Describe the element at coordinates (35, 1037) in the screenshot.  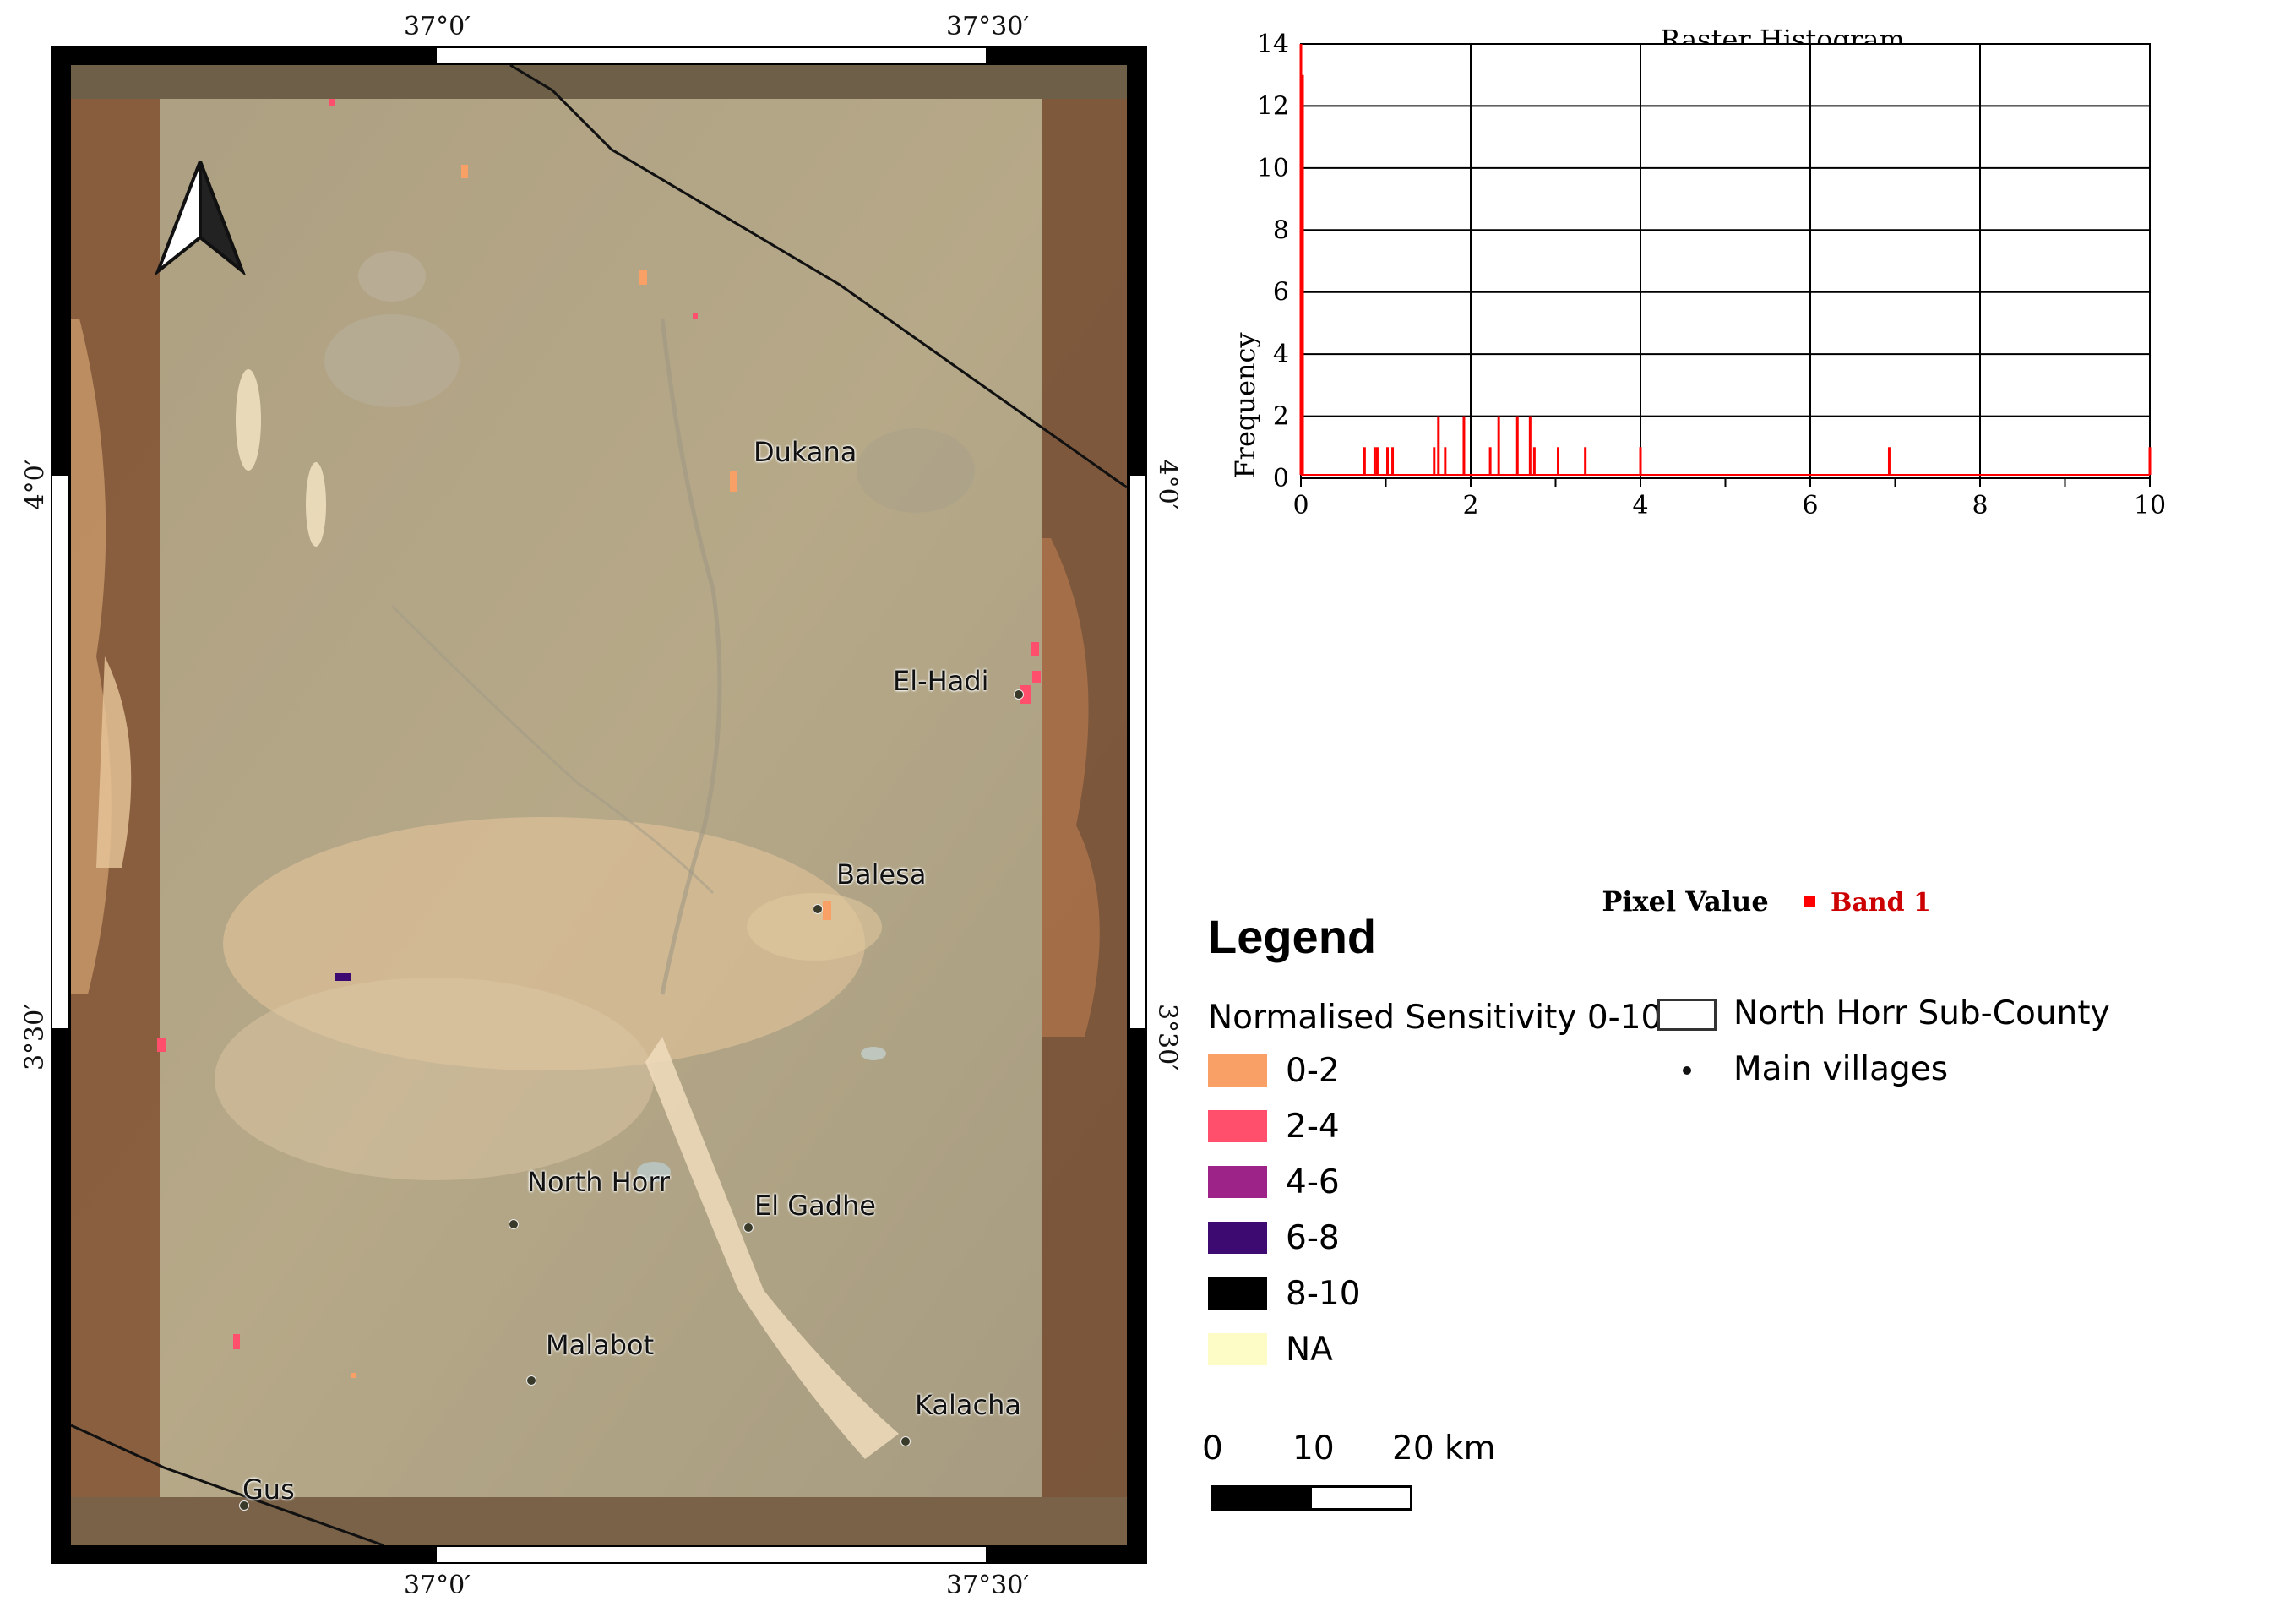
I see `coord-left-lat-2: 3°30′` at that location.